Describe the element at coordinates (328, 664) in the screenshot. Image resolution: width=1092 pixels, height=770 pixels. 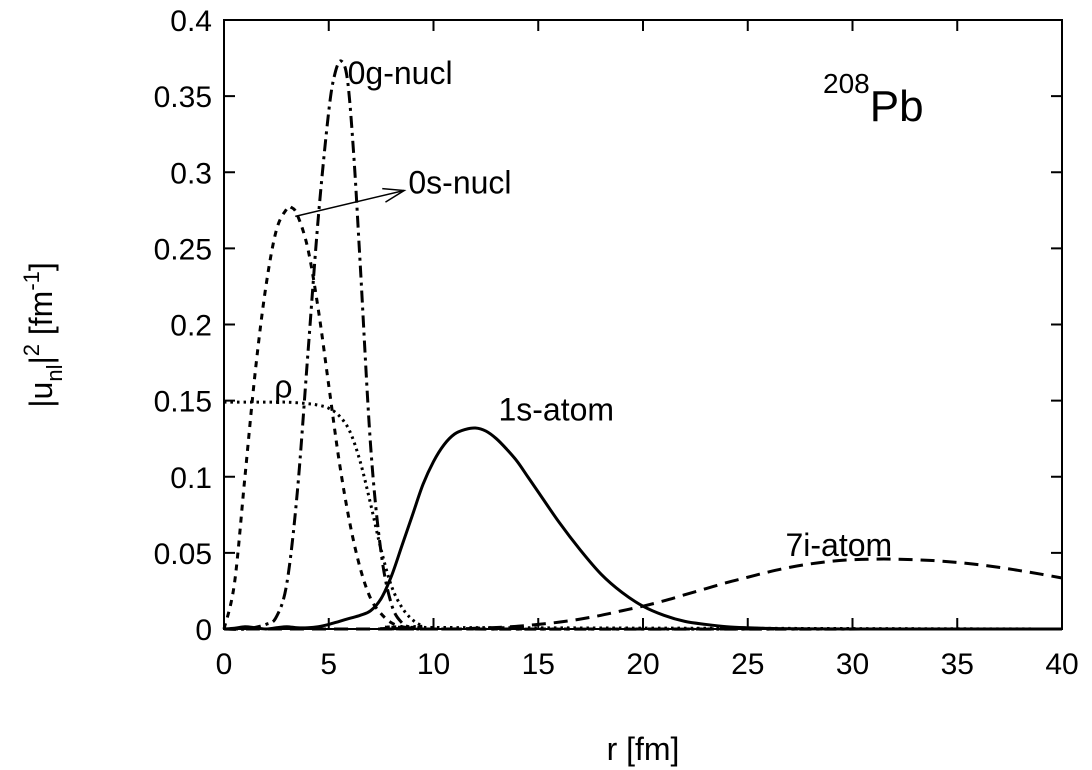
I see `x-tick-label: 5` at that location.